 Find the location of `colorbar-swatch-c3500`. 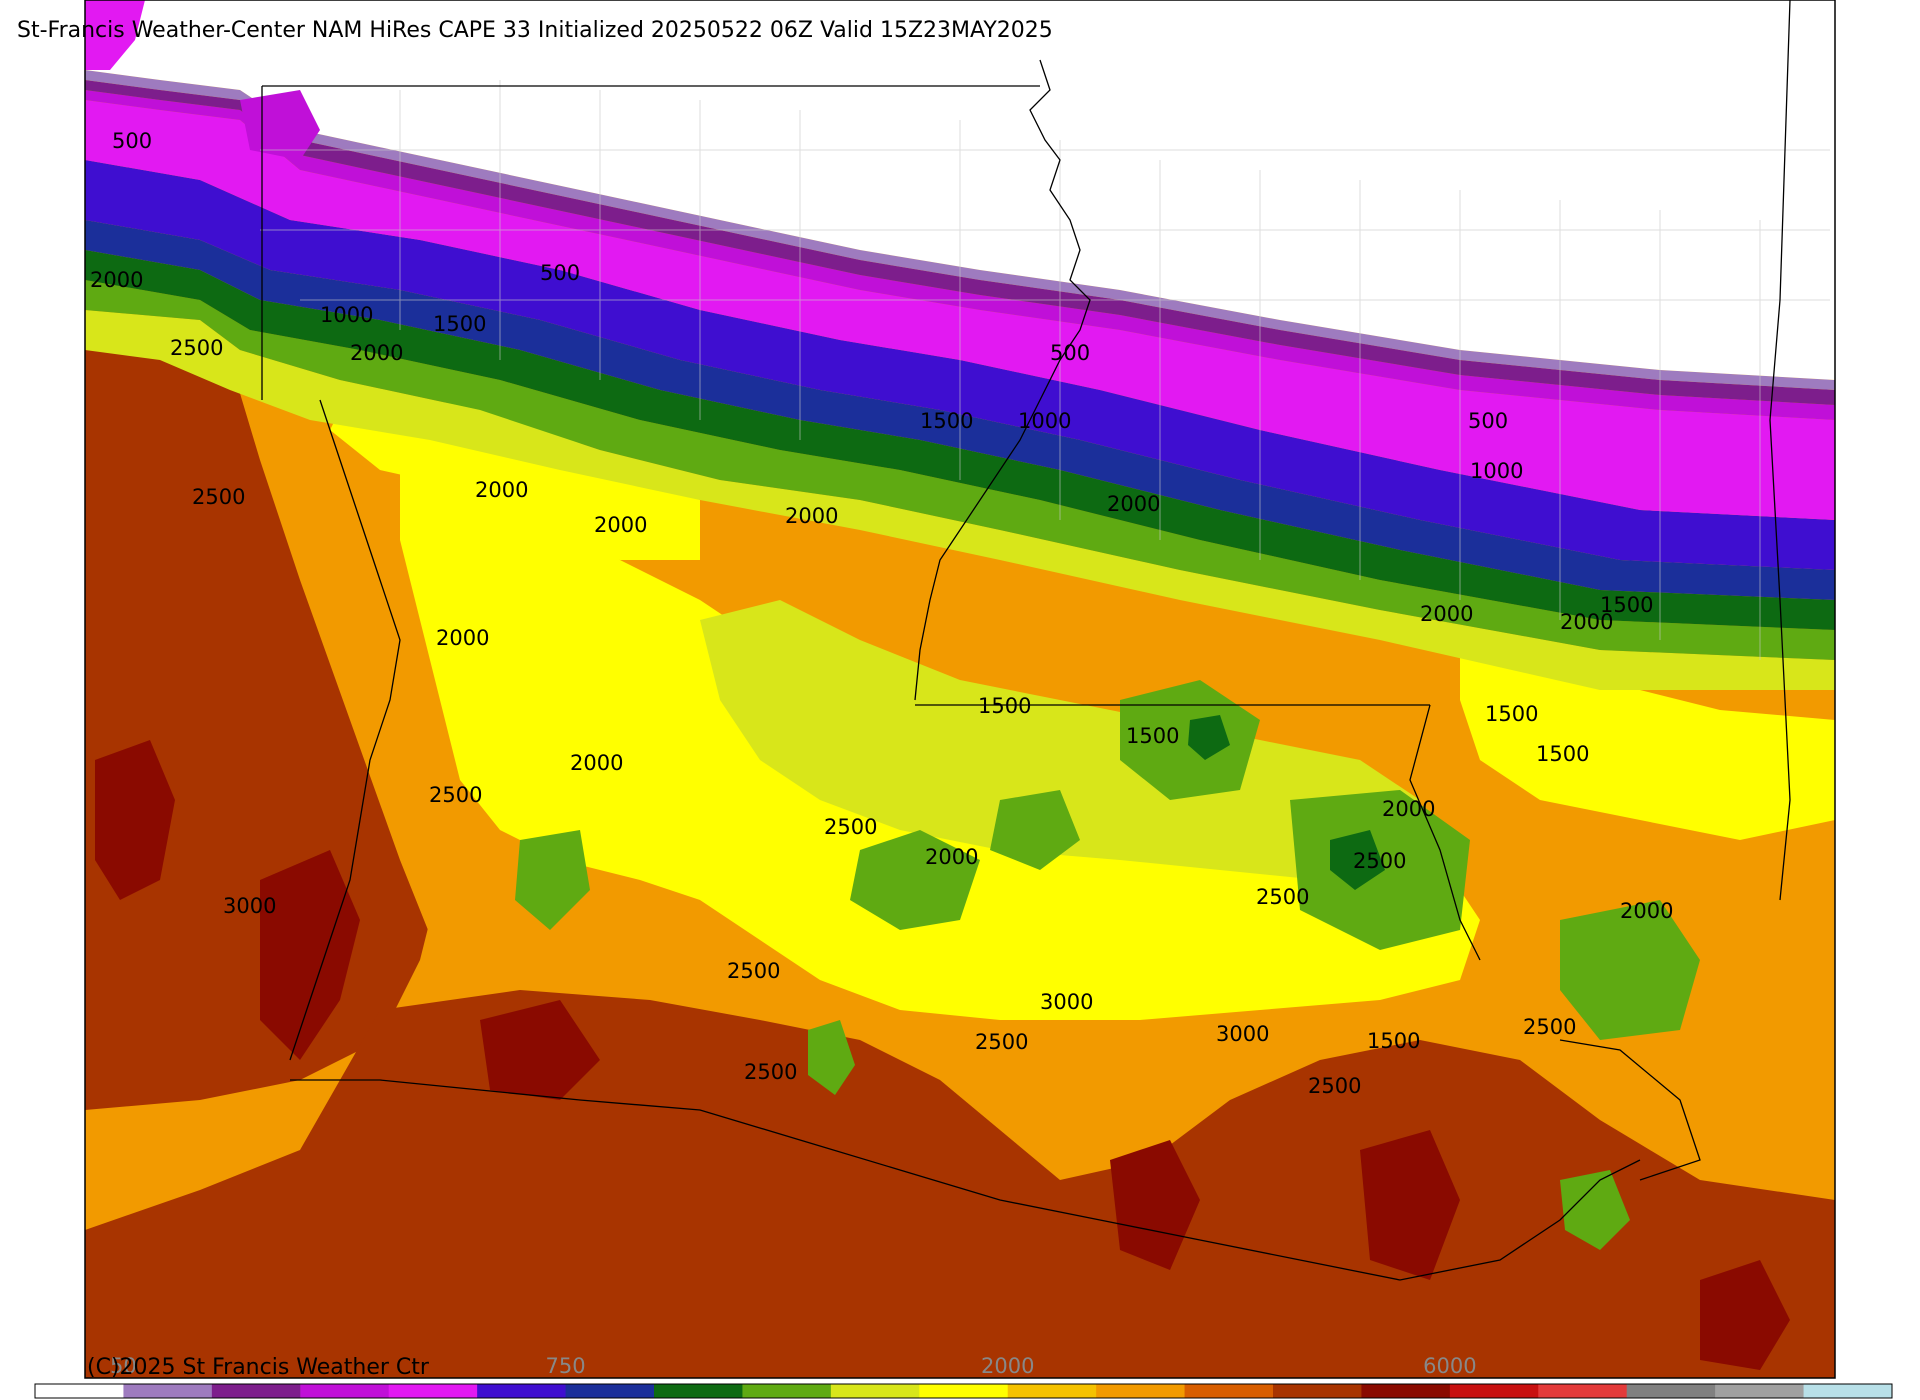

colorbar-swatch-c3500 is located at coordinates (1406, 1391).